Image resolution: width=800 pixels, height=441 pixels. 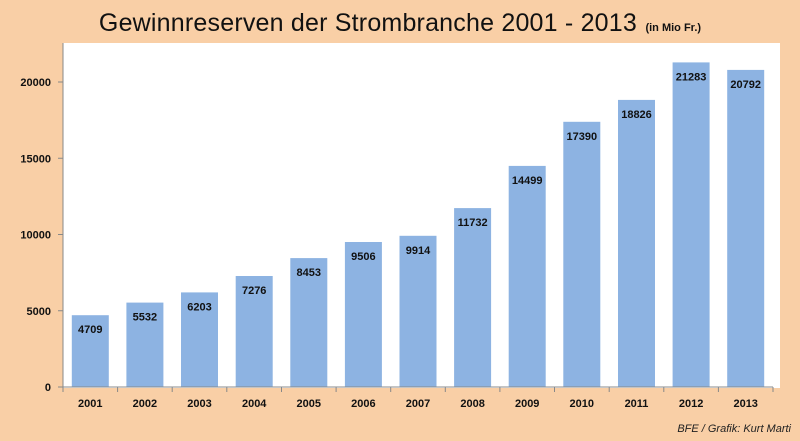 I want to click on x-tick-label-2010: 2010, so click(x=582, y=404).